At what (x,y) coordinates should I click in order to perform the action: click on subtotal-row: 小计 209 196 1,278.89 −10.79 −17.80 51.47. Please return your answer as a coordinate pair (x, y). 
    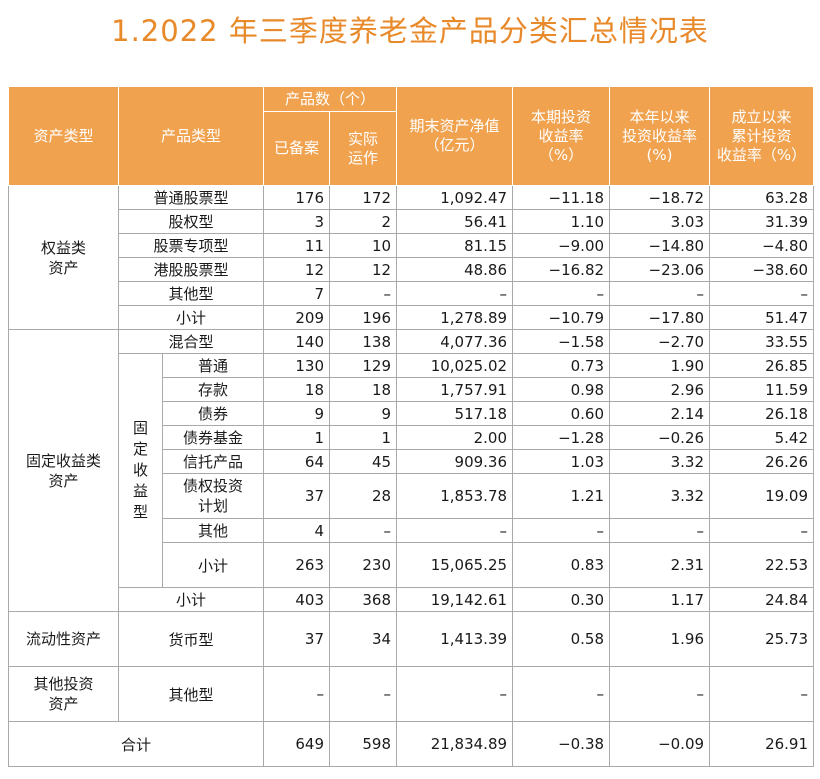
    Looking at the image, I should click on (412, 317).